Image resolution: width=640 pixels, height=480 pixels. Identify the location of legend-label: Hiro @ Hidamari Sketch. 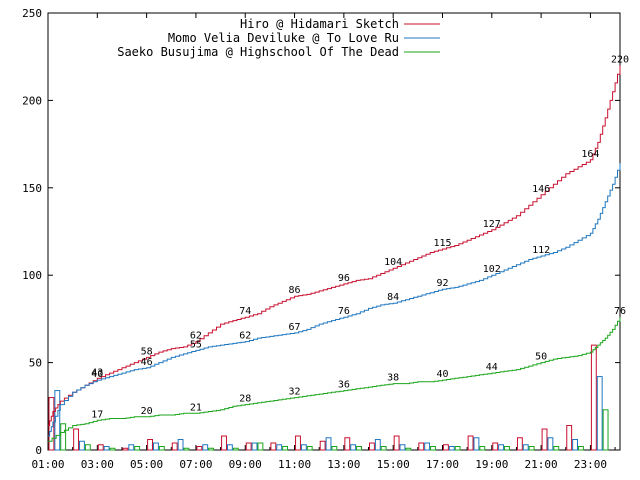
(319, 24).